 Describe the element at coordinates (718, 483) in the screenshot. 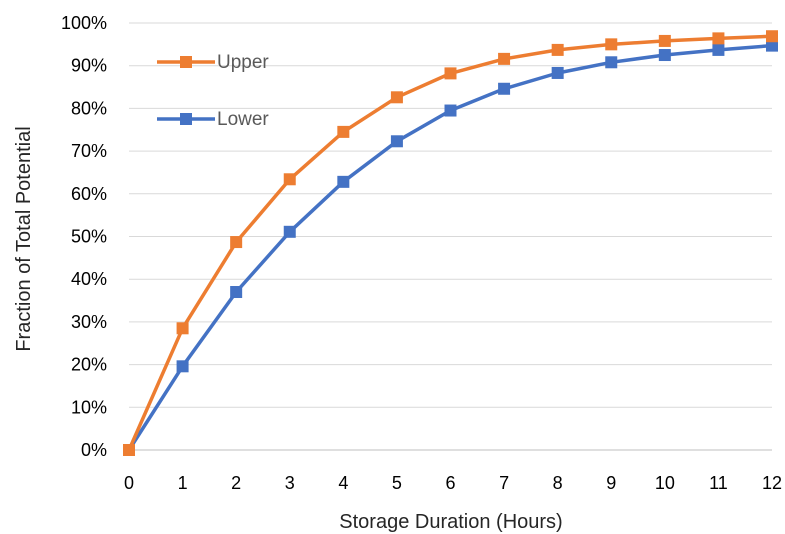

I see `x-tick-label: 11` at that location.